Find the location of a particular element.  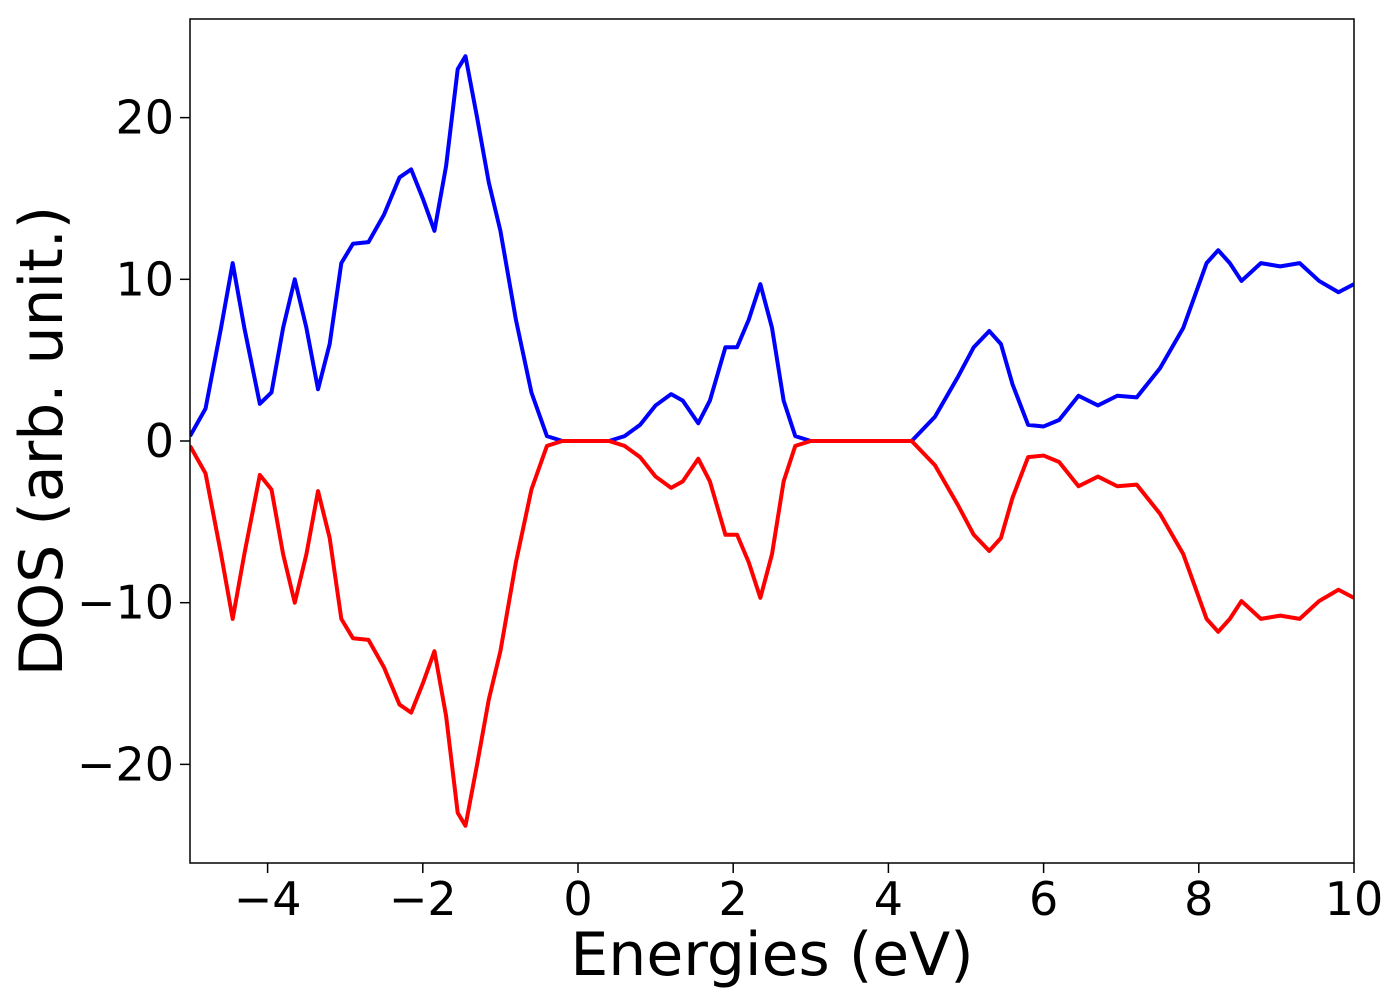

x-axis-label: Energies (eV) is located at coordinates (771, 955).